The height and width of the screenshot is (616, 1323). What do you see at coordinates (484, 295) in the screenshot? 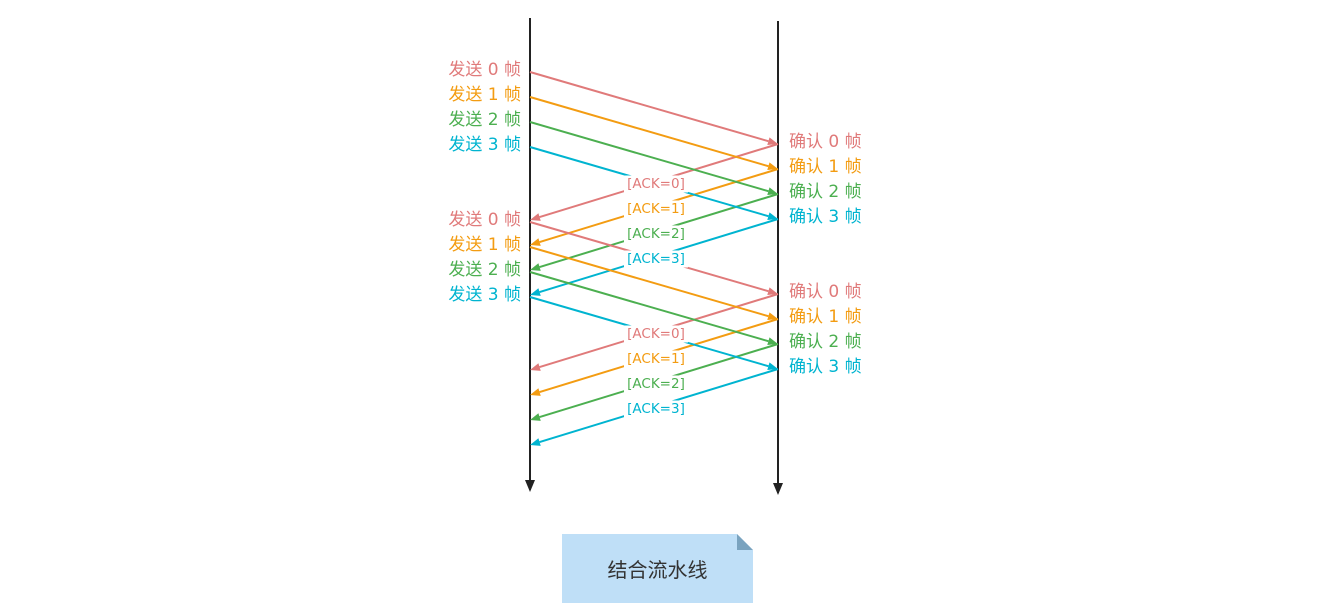
I see `send-label-round2-frame3: 发送 3 帧` at bounding box center [484, 295].